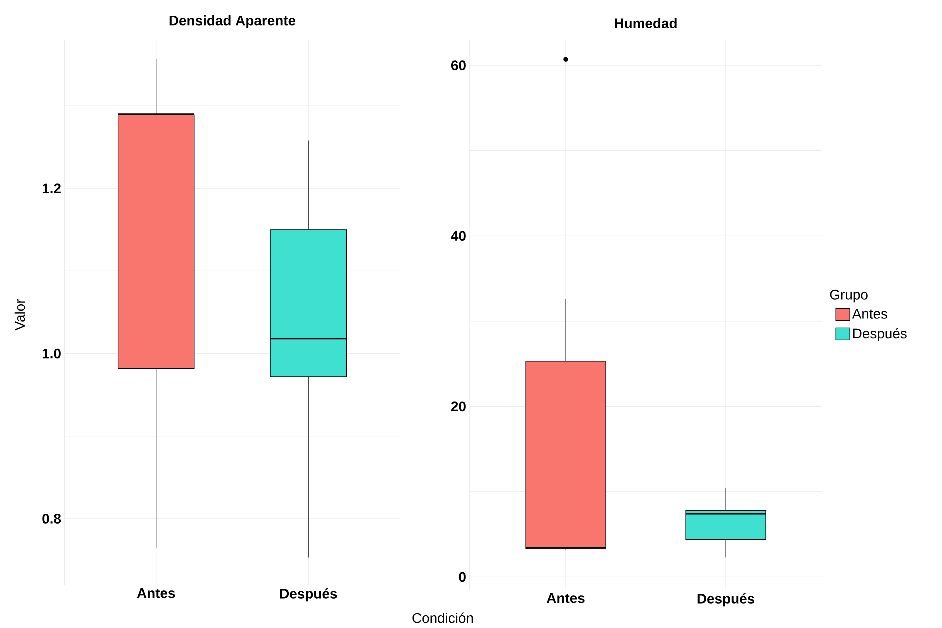  I want to click on y-axis-title: Valor, so click(20, 315).